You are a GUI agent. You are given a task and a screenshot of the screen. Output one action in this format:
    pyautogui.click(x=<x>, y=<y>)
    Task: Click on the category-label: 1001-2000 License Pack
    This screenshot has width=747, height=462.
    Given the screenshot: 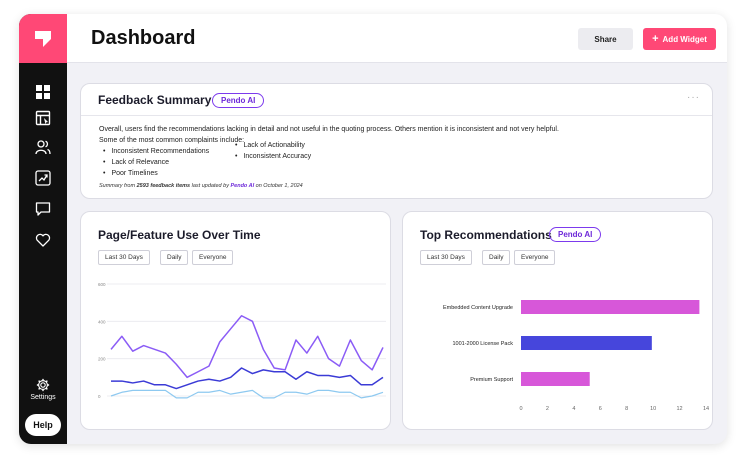 What is the action you would take?
    pyautogui.click(x=482, y=344)
    